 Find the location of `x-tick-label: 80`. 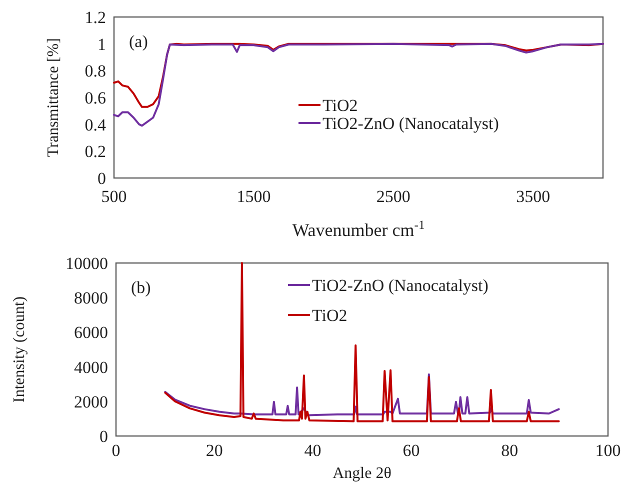

x-tick-label: 80 is located at coordinates (509, 450).